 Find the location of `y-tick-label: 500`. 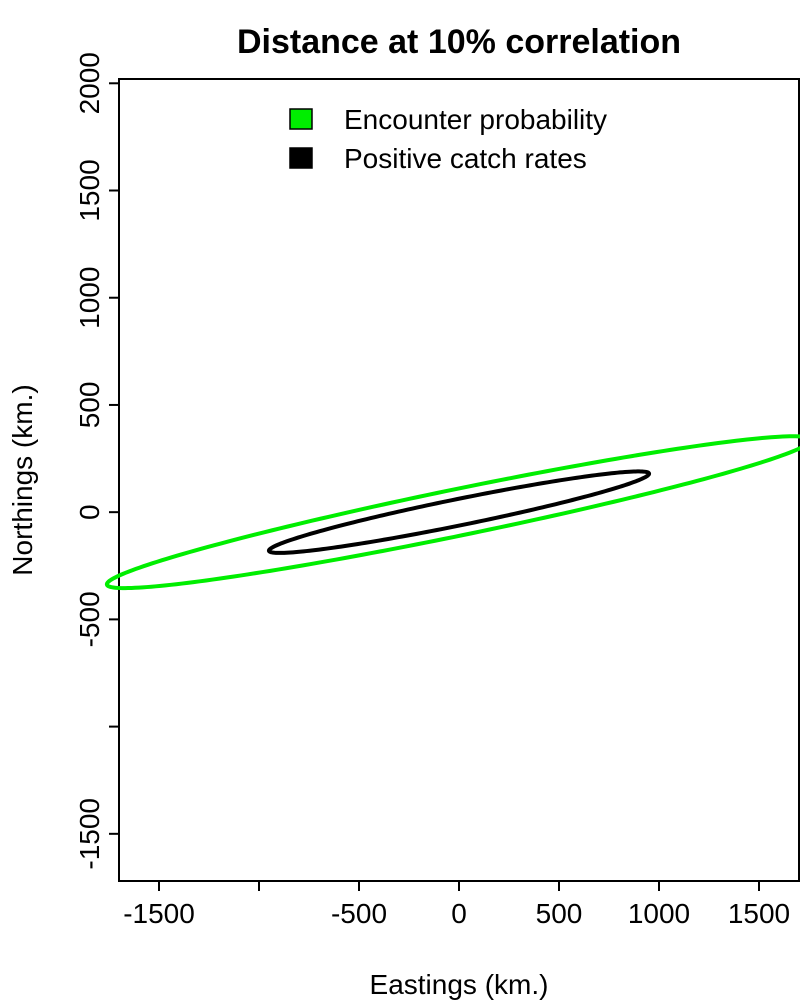

y-tick-label: 500 is located at coordinates (89, 405).